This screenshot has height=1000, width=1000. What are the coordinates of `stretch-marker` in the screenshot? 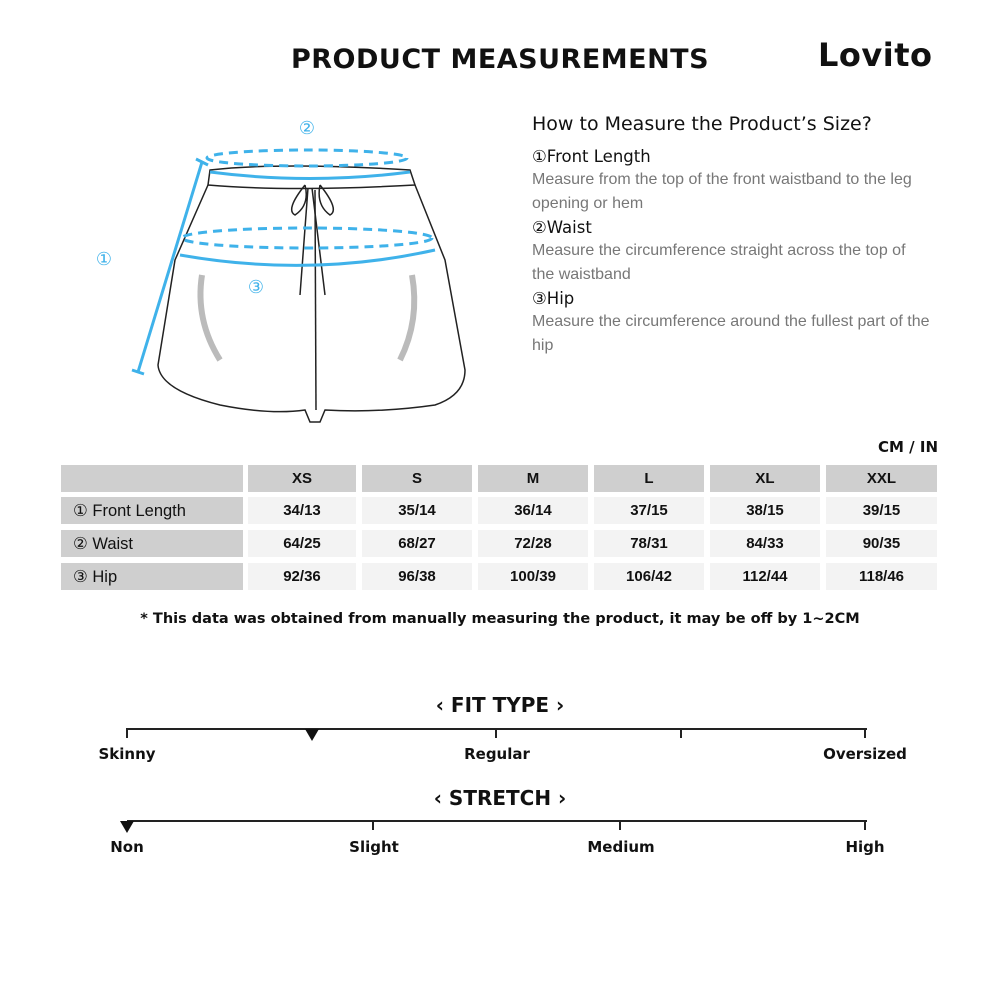 It's located at (127, 827).